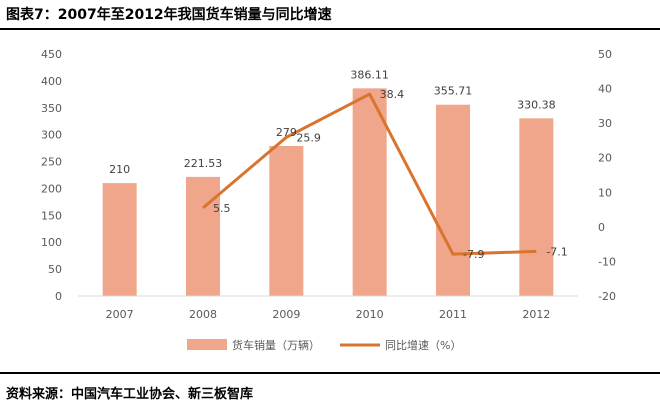  What do you see at coordinates (330, 373) in the screenshot?
I see `source-rule` at bounding box center [330, 373].